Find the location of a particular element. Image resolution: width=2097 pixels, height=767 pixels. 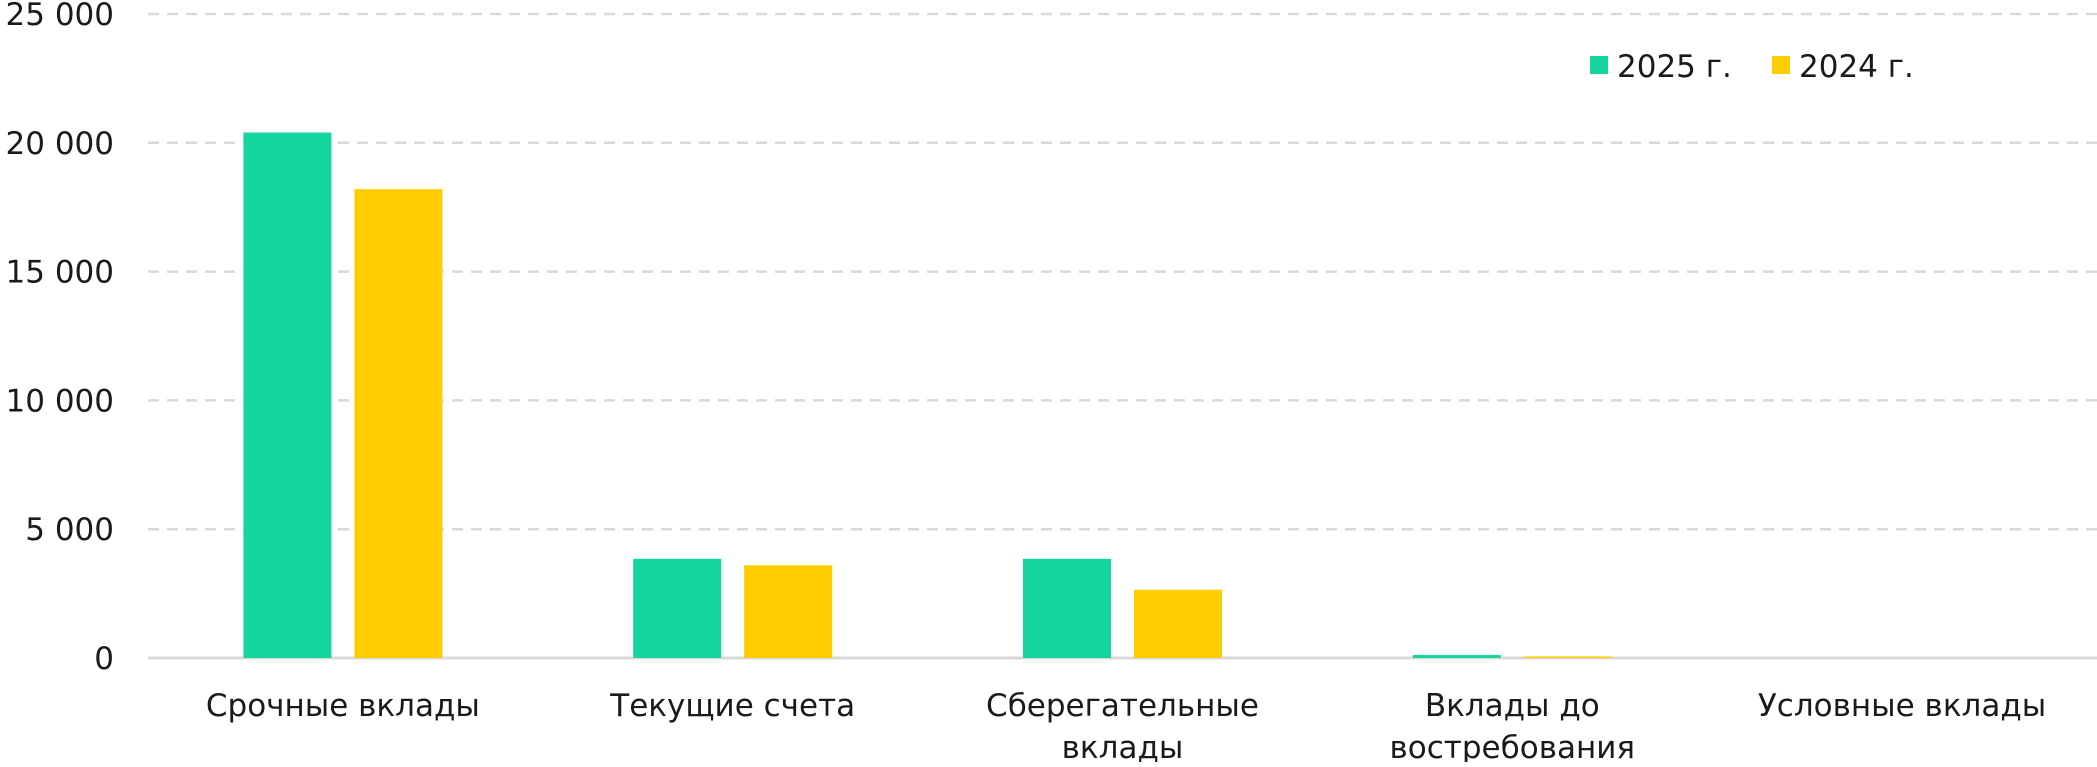

x-tick-label: Текущие счета is located at coordinates (732, 706).